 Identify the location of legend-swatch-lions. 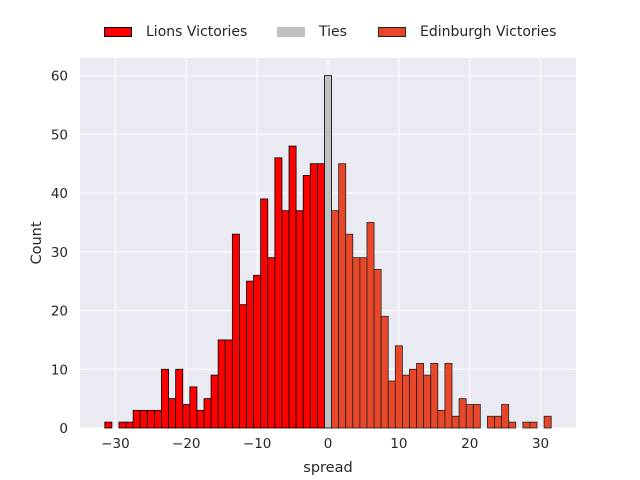
(118, 32).